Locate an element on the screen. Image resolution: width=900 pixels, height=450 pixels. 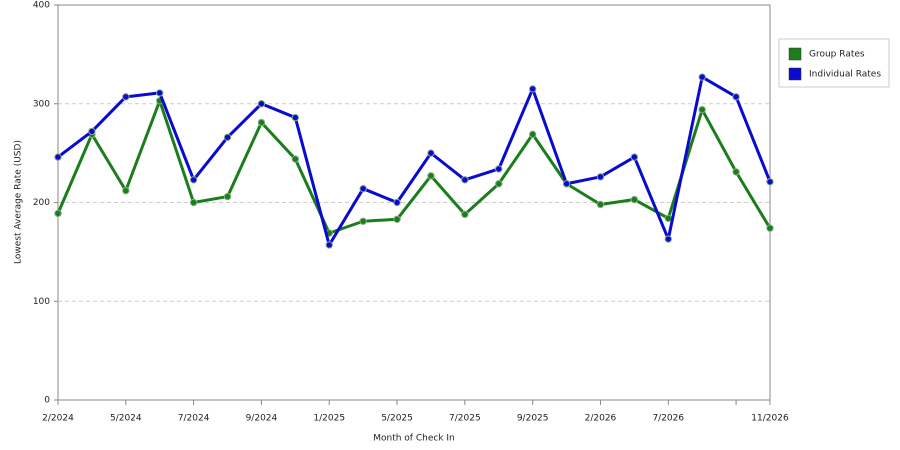
x-tick-label: 7/2024 is located at coordinates (194, 419).